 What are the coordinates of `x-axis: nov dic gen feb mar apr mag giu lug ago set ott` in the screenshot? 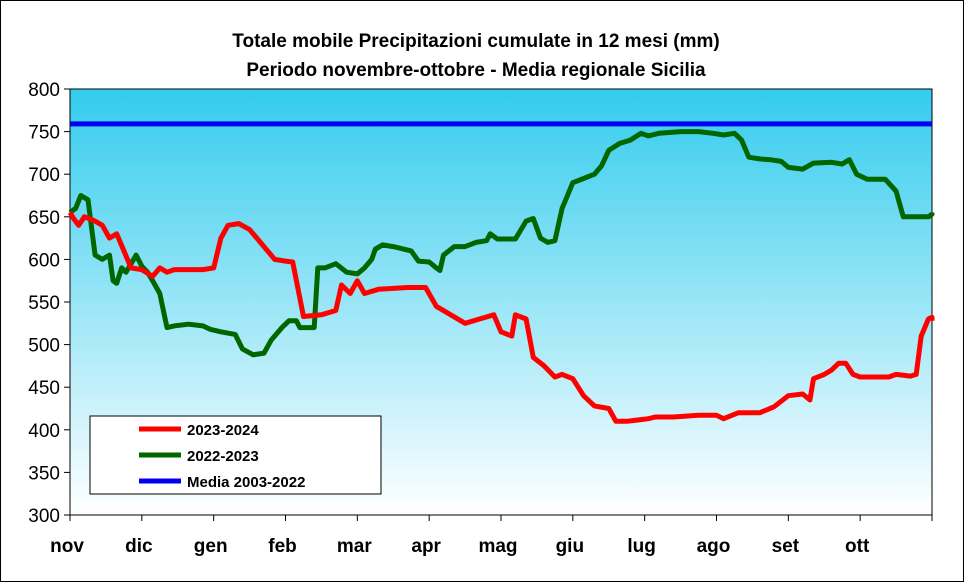 It's located at (491, 536).